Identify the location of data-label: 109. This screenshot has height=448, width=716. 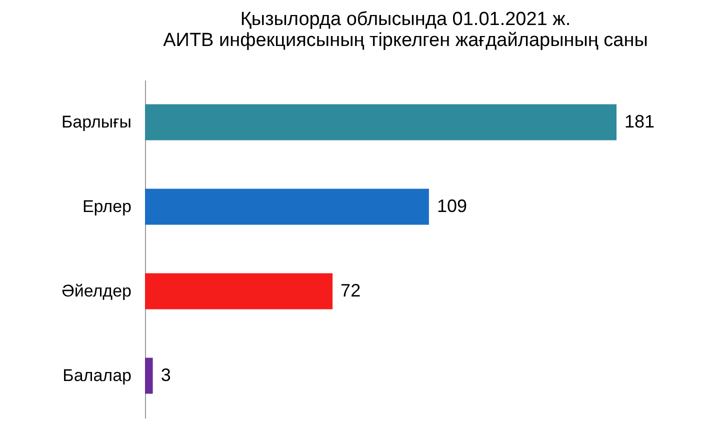
(451, 206).